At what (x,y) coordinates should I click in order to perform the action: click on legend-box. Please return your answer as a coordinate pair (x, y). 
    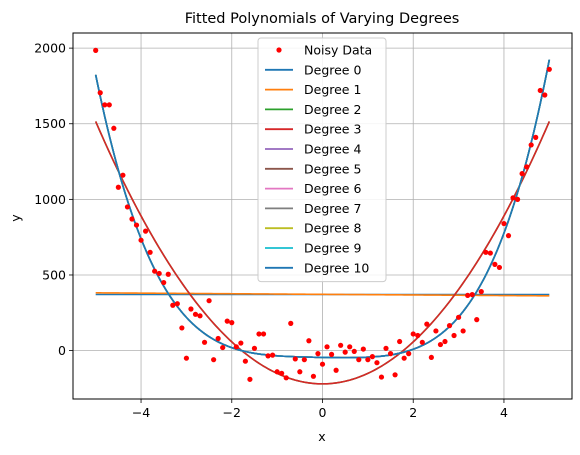
    Looking at the image, I should click on (322, 160).